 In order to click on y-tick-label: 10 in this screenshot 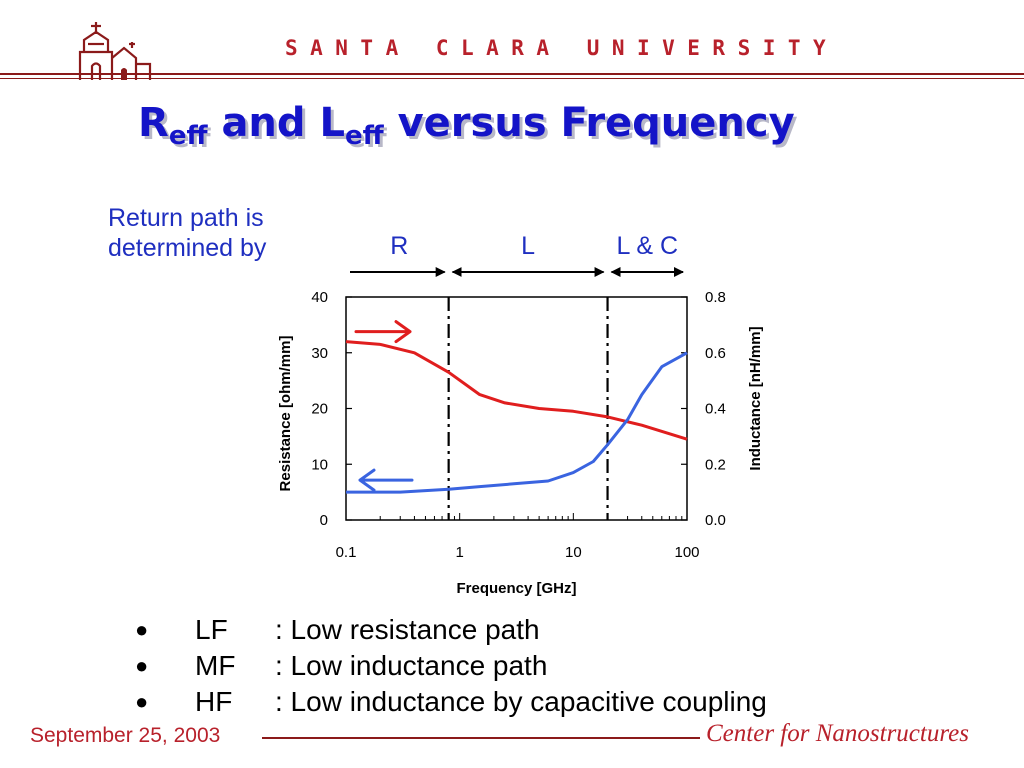, I will do `click(319, 464)`.